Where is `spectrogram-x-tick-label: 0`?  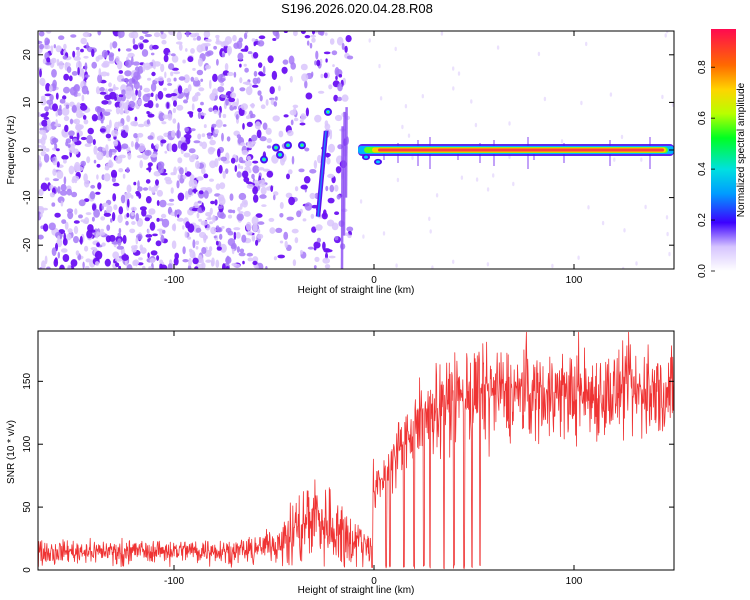
spectrogram-x-tick-label: 0 is located at coordinates (374, 280).